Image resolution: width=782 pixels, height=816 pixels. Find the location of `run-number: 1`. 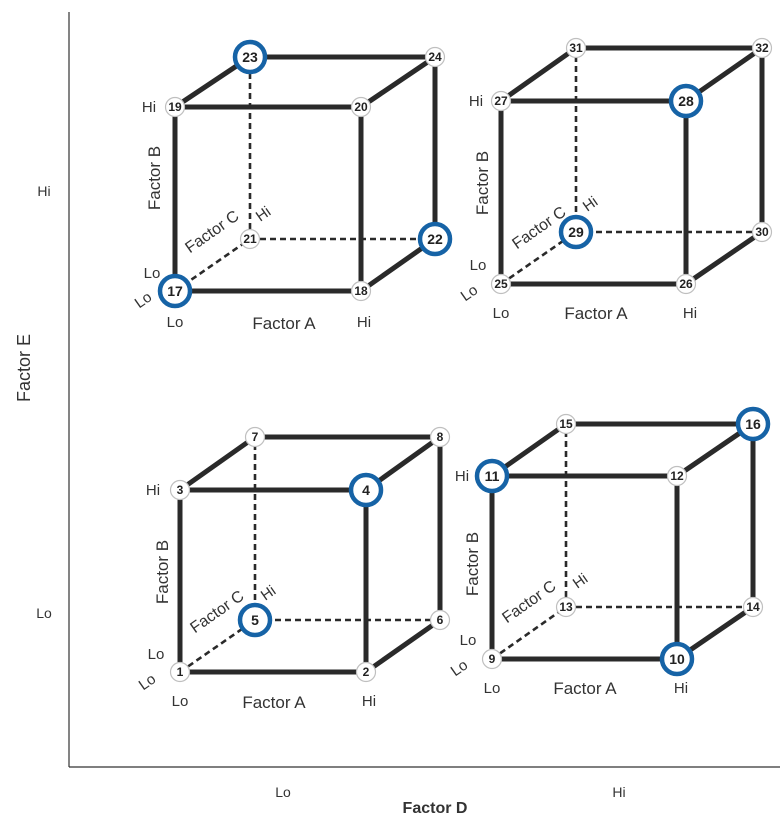

run-number: 1 is located at coordinates (180, 672).